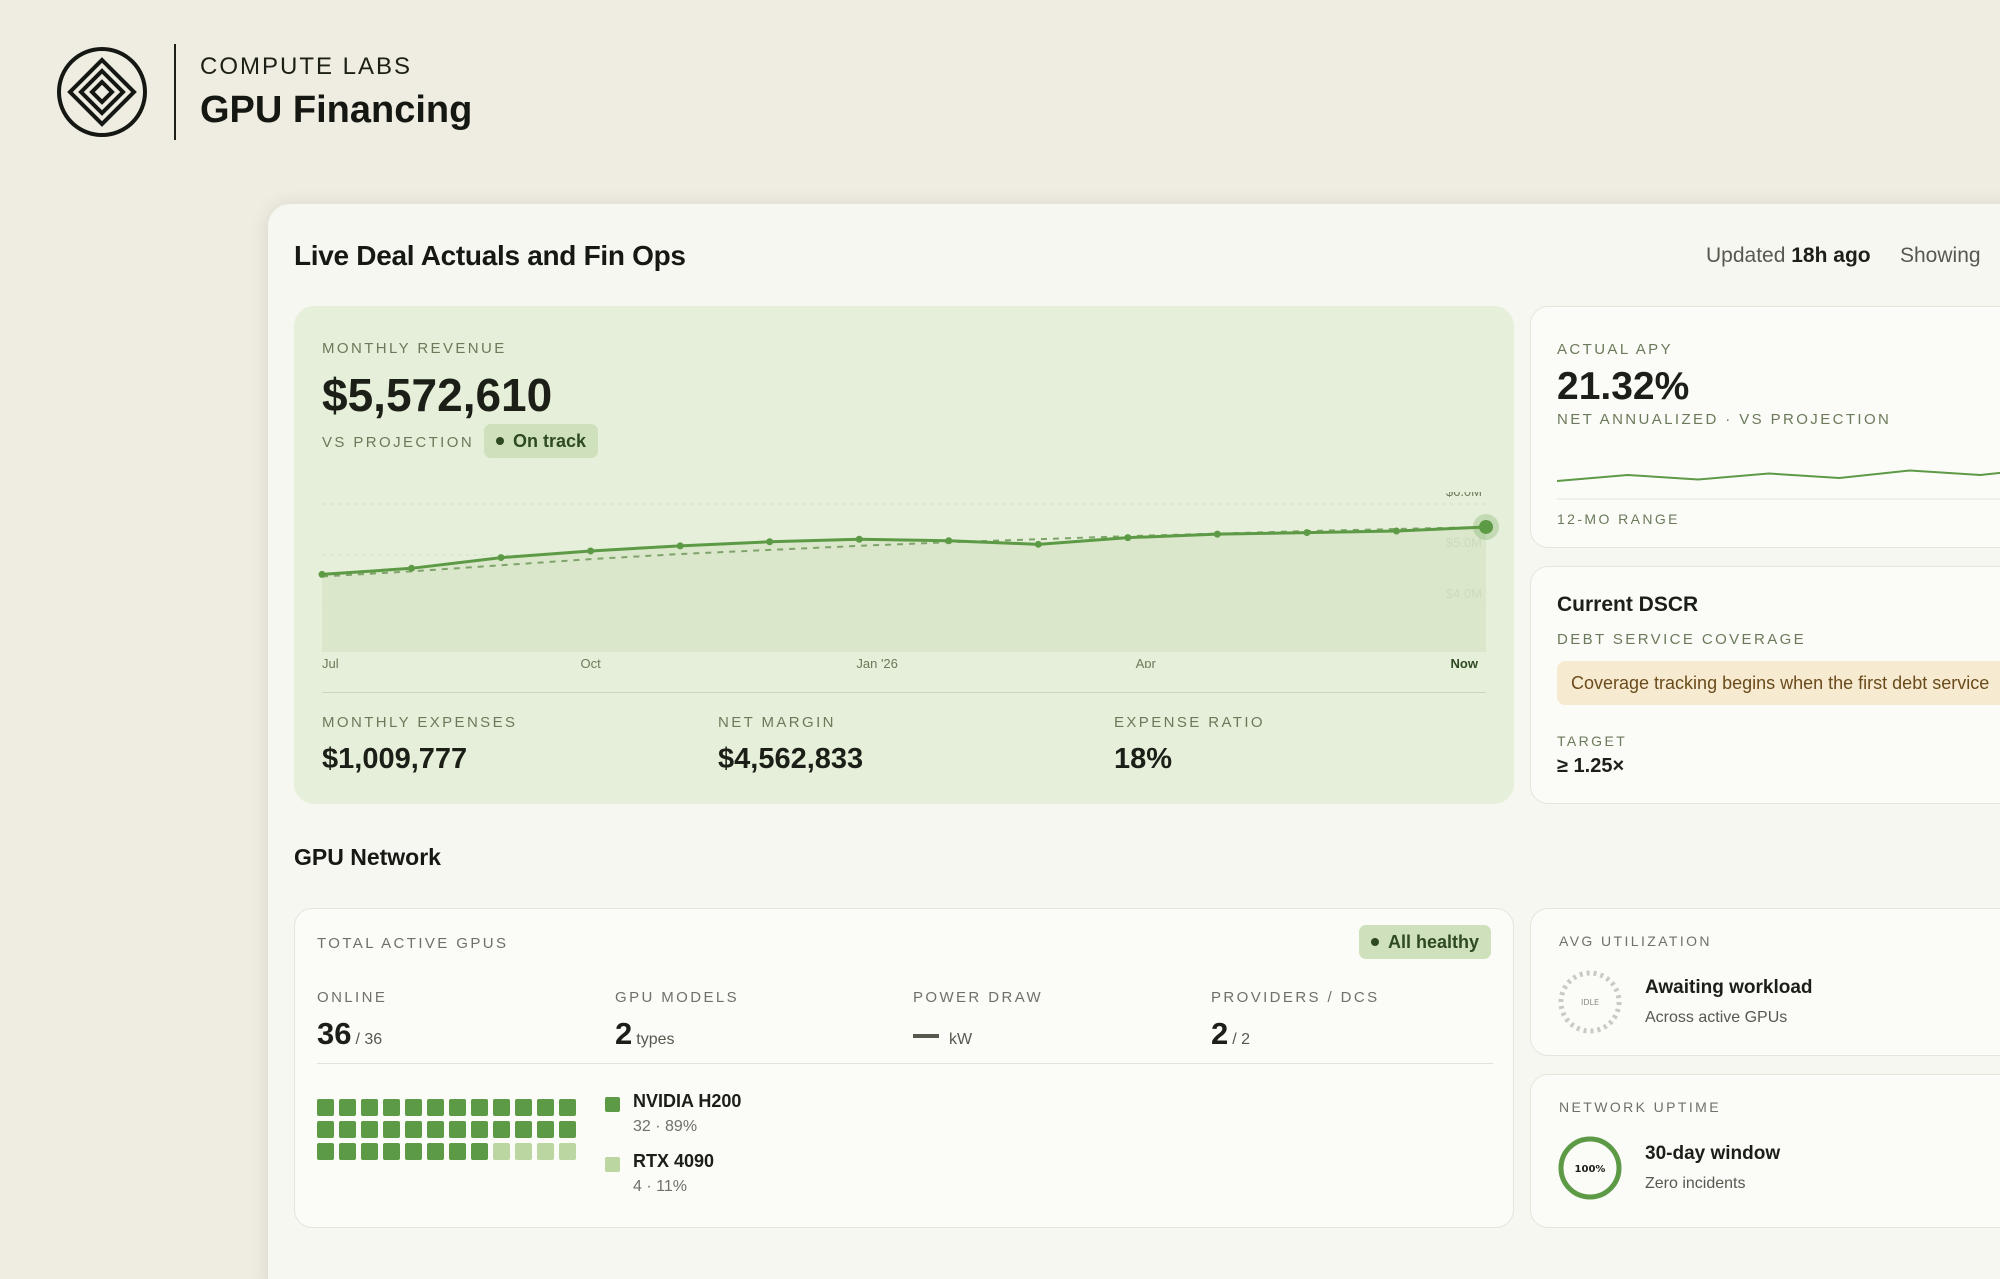 The image size is (2000, 1279). I want to click on brand: COMPUTE LABS GPU Financing, so click(264, 92).